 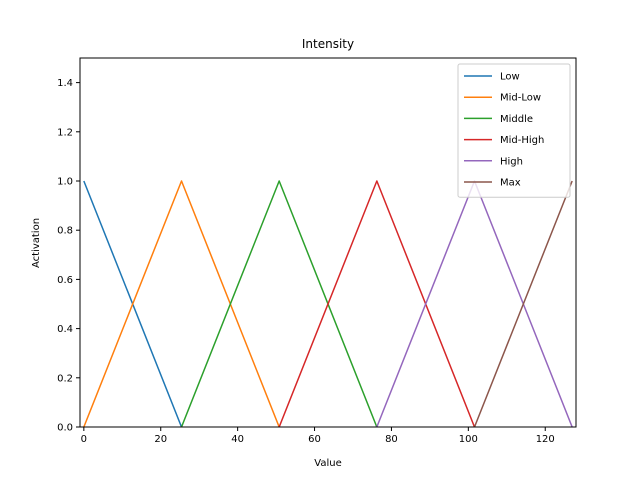 I want to click on series-line-max, so click(x=523, y=303).